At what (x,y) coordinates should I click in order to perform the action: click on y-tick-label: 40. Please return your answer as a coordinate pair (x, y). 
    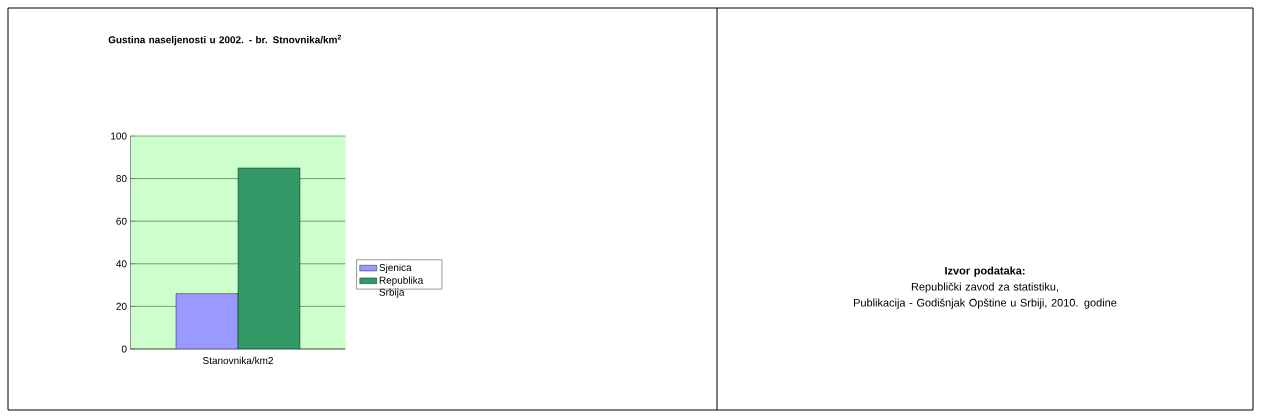
    Looking at the image, I should click on (121, 264).